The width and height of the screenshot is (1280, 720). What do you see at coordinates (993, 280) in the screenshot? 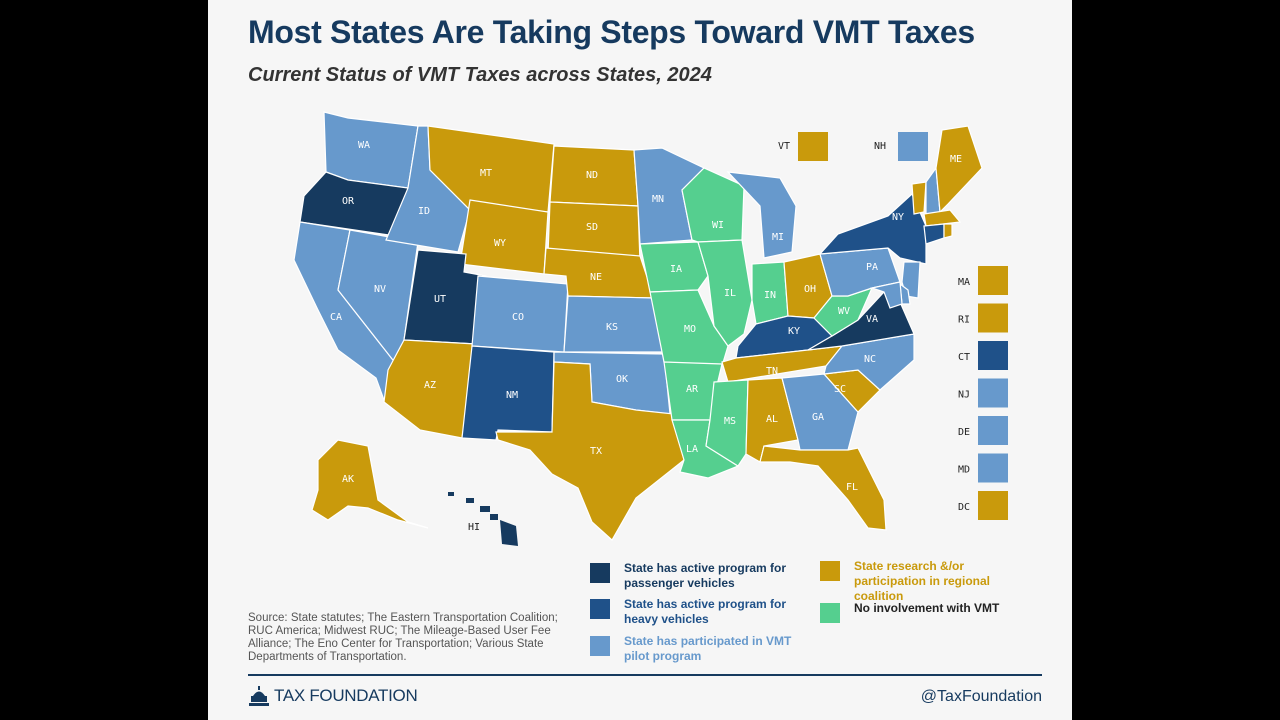
I see `callout-side-box-ma` at bounding box center [993, 280].